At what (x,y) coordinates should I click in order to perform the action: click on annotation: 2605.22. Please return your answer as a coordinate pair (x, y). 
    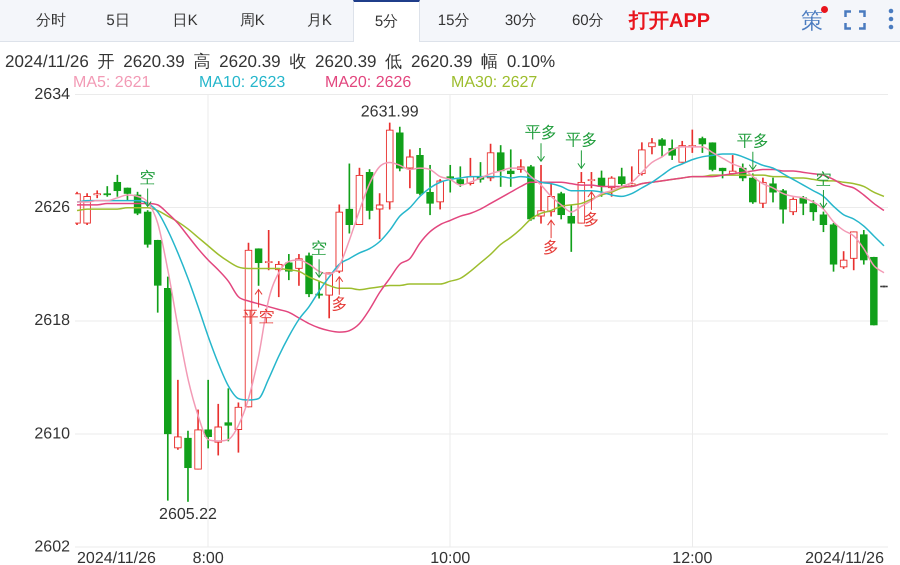
    Looking at the image, I should click on (188, 514).